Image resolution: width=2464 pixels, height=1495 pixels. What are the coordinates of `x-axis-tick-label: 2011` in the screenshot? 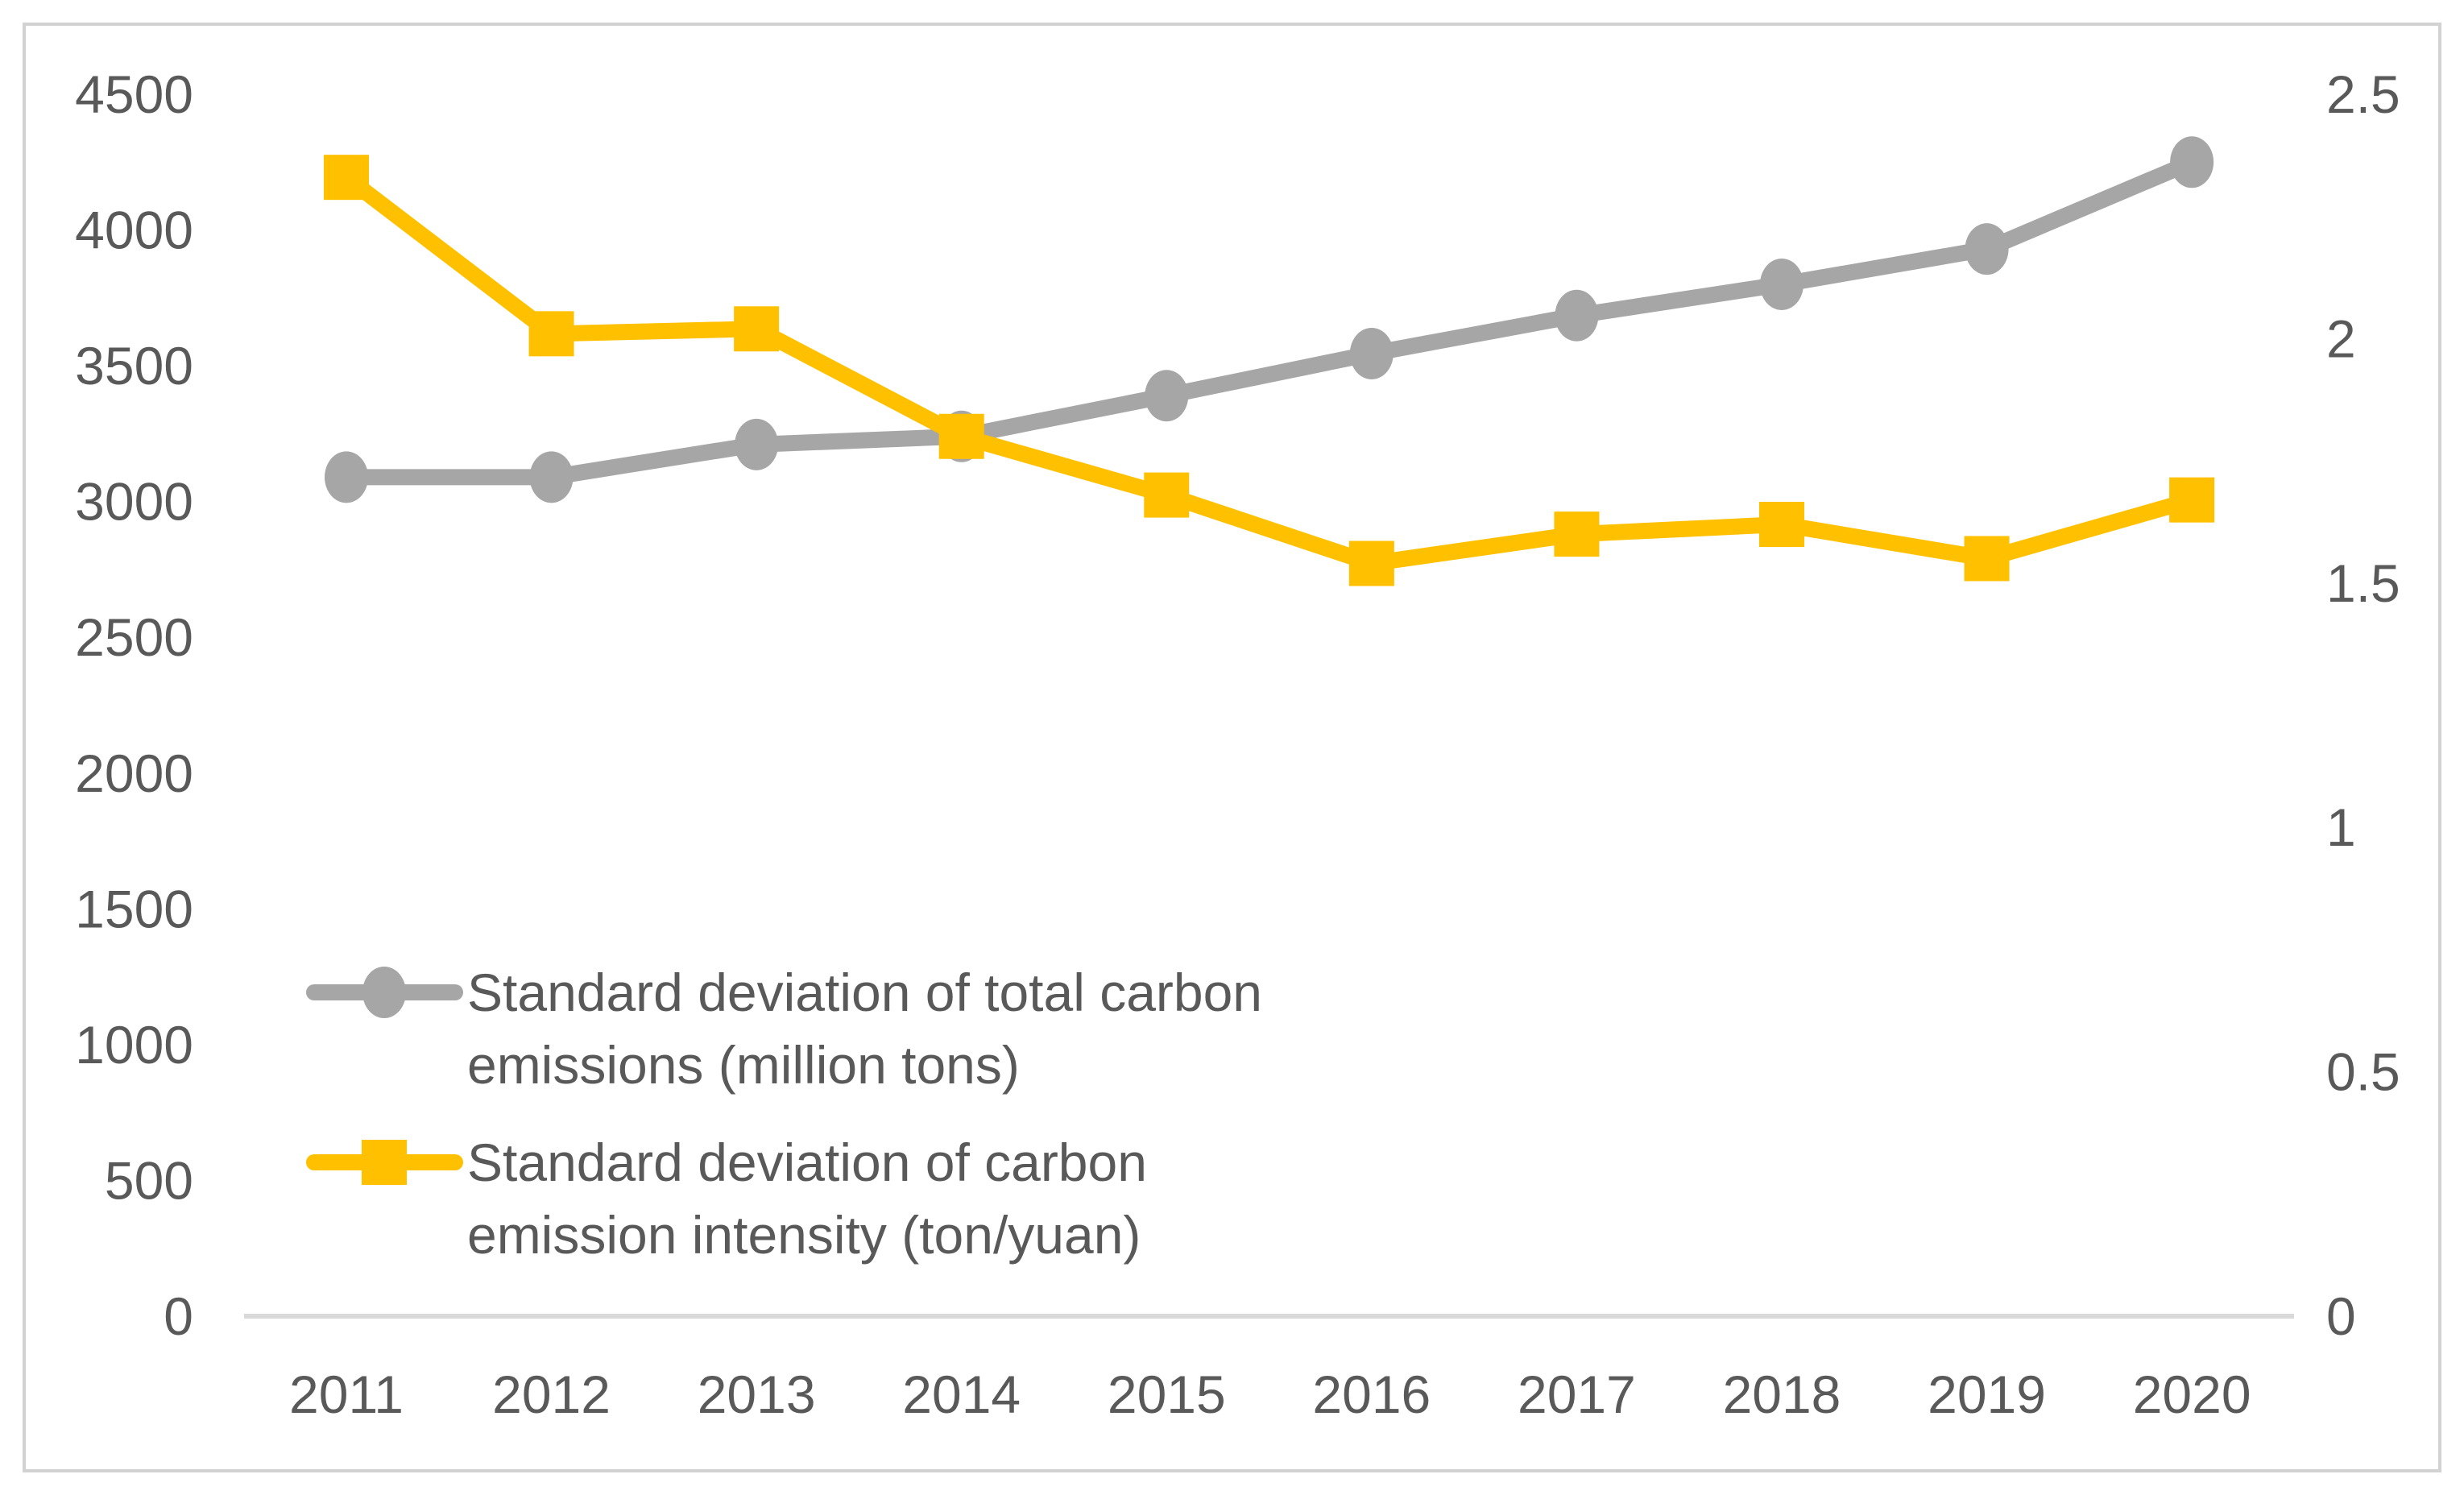 It's located at (346, 1394).